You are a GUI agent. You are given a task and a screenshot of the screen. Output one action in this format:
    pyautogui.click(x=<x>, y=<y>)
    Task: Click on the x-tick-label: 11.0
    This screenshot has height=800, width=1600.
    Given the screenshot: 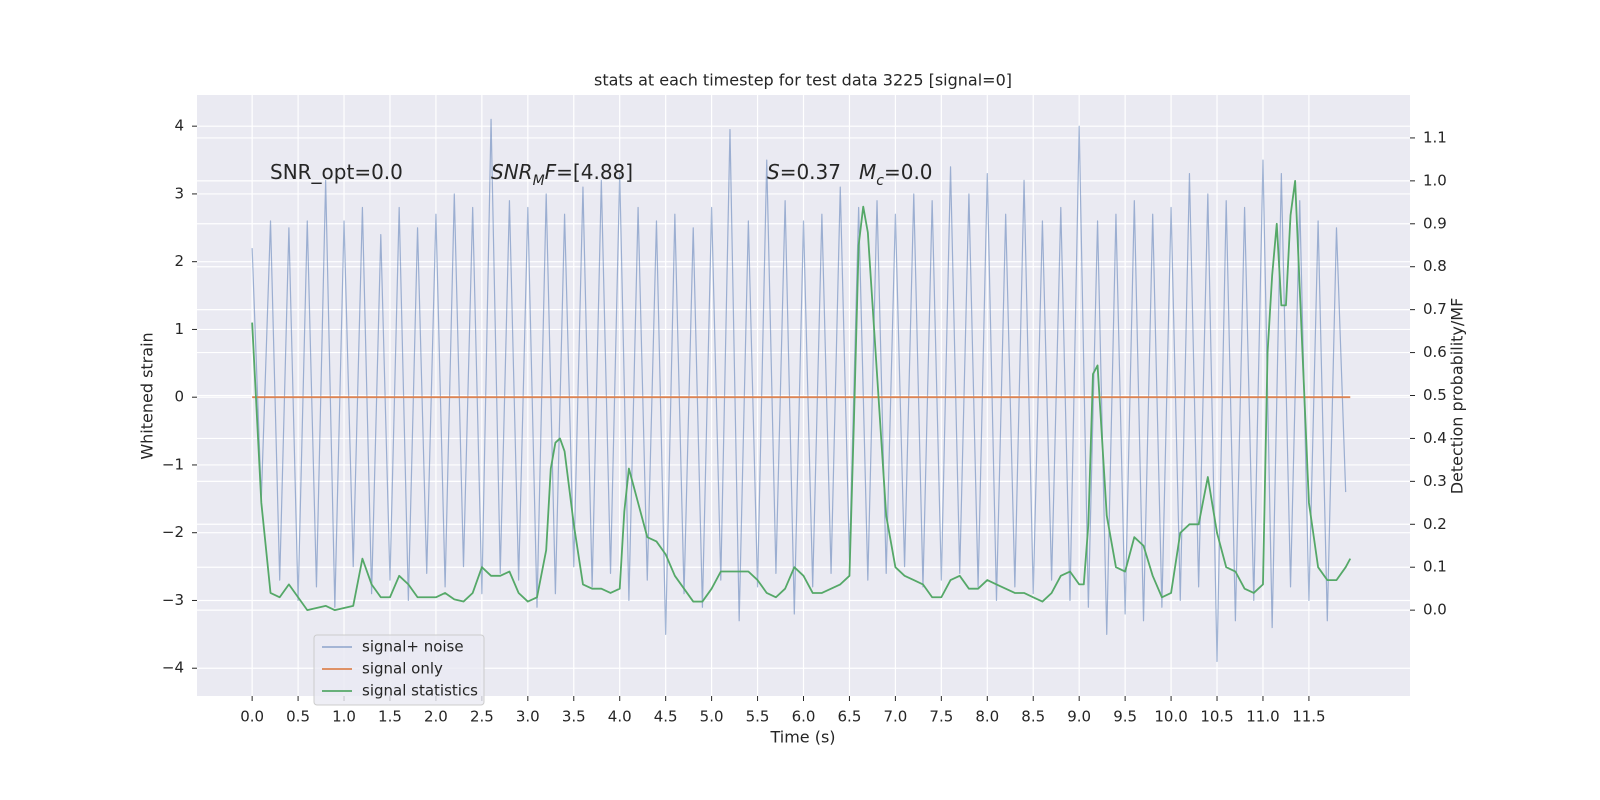 What is the action you would take?
    pyautogui.click(x=1262, y=717)
    